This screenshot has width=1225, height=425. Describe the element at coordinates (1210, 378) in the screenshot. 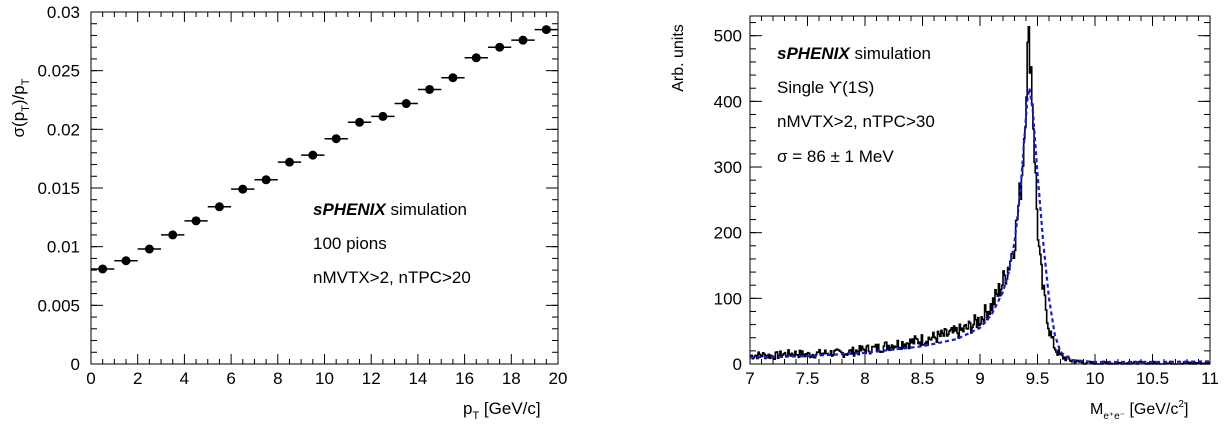

I see `right-x-tick-label: 11` at that location.